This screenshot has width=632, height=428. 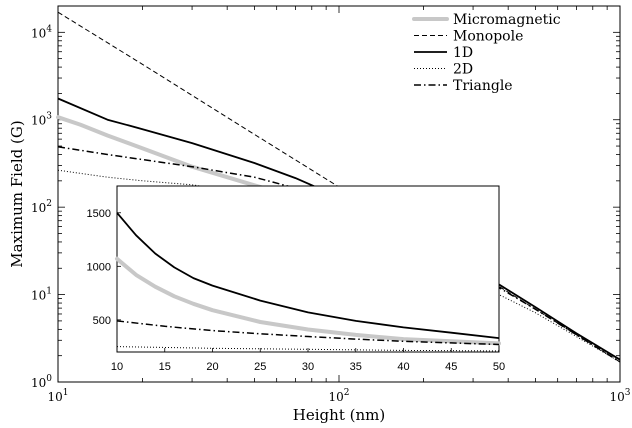 What do you see at coordinates (403, 367) in the screenshot?
I see `inset-x-tick-label: 40` at bounding box center [403, 367].